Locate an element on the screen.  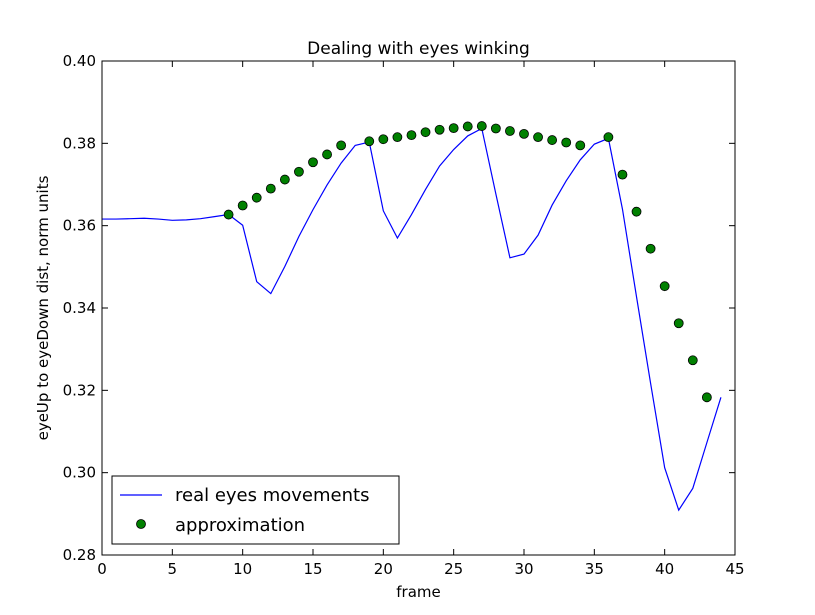
x-tick-label: 40 is located at coordinates (664, 569).